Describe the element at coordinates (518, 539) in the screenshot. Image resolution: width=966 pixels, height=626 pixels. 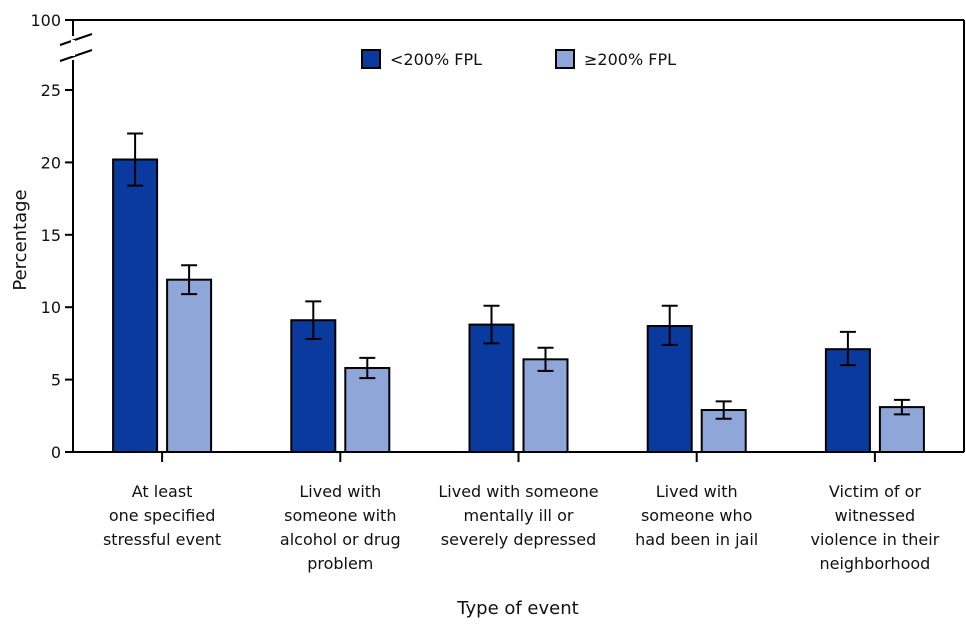
I see `category-label: severely depressed` at that location.